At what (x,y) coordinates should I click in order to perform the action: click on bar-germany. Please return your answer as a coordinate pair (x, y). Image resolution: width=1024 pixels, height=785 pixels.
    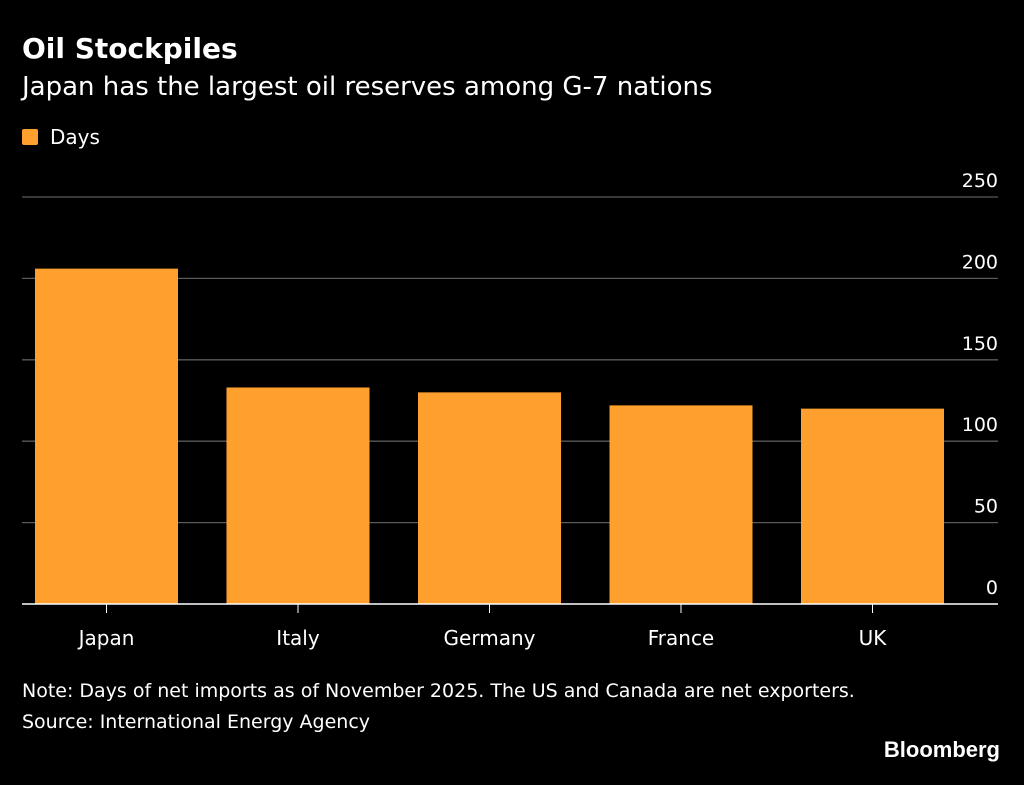
    Looking at the image, I should click on (489, 498).